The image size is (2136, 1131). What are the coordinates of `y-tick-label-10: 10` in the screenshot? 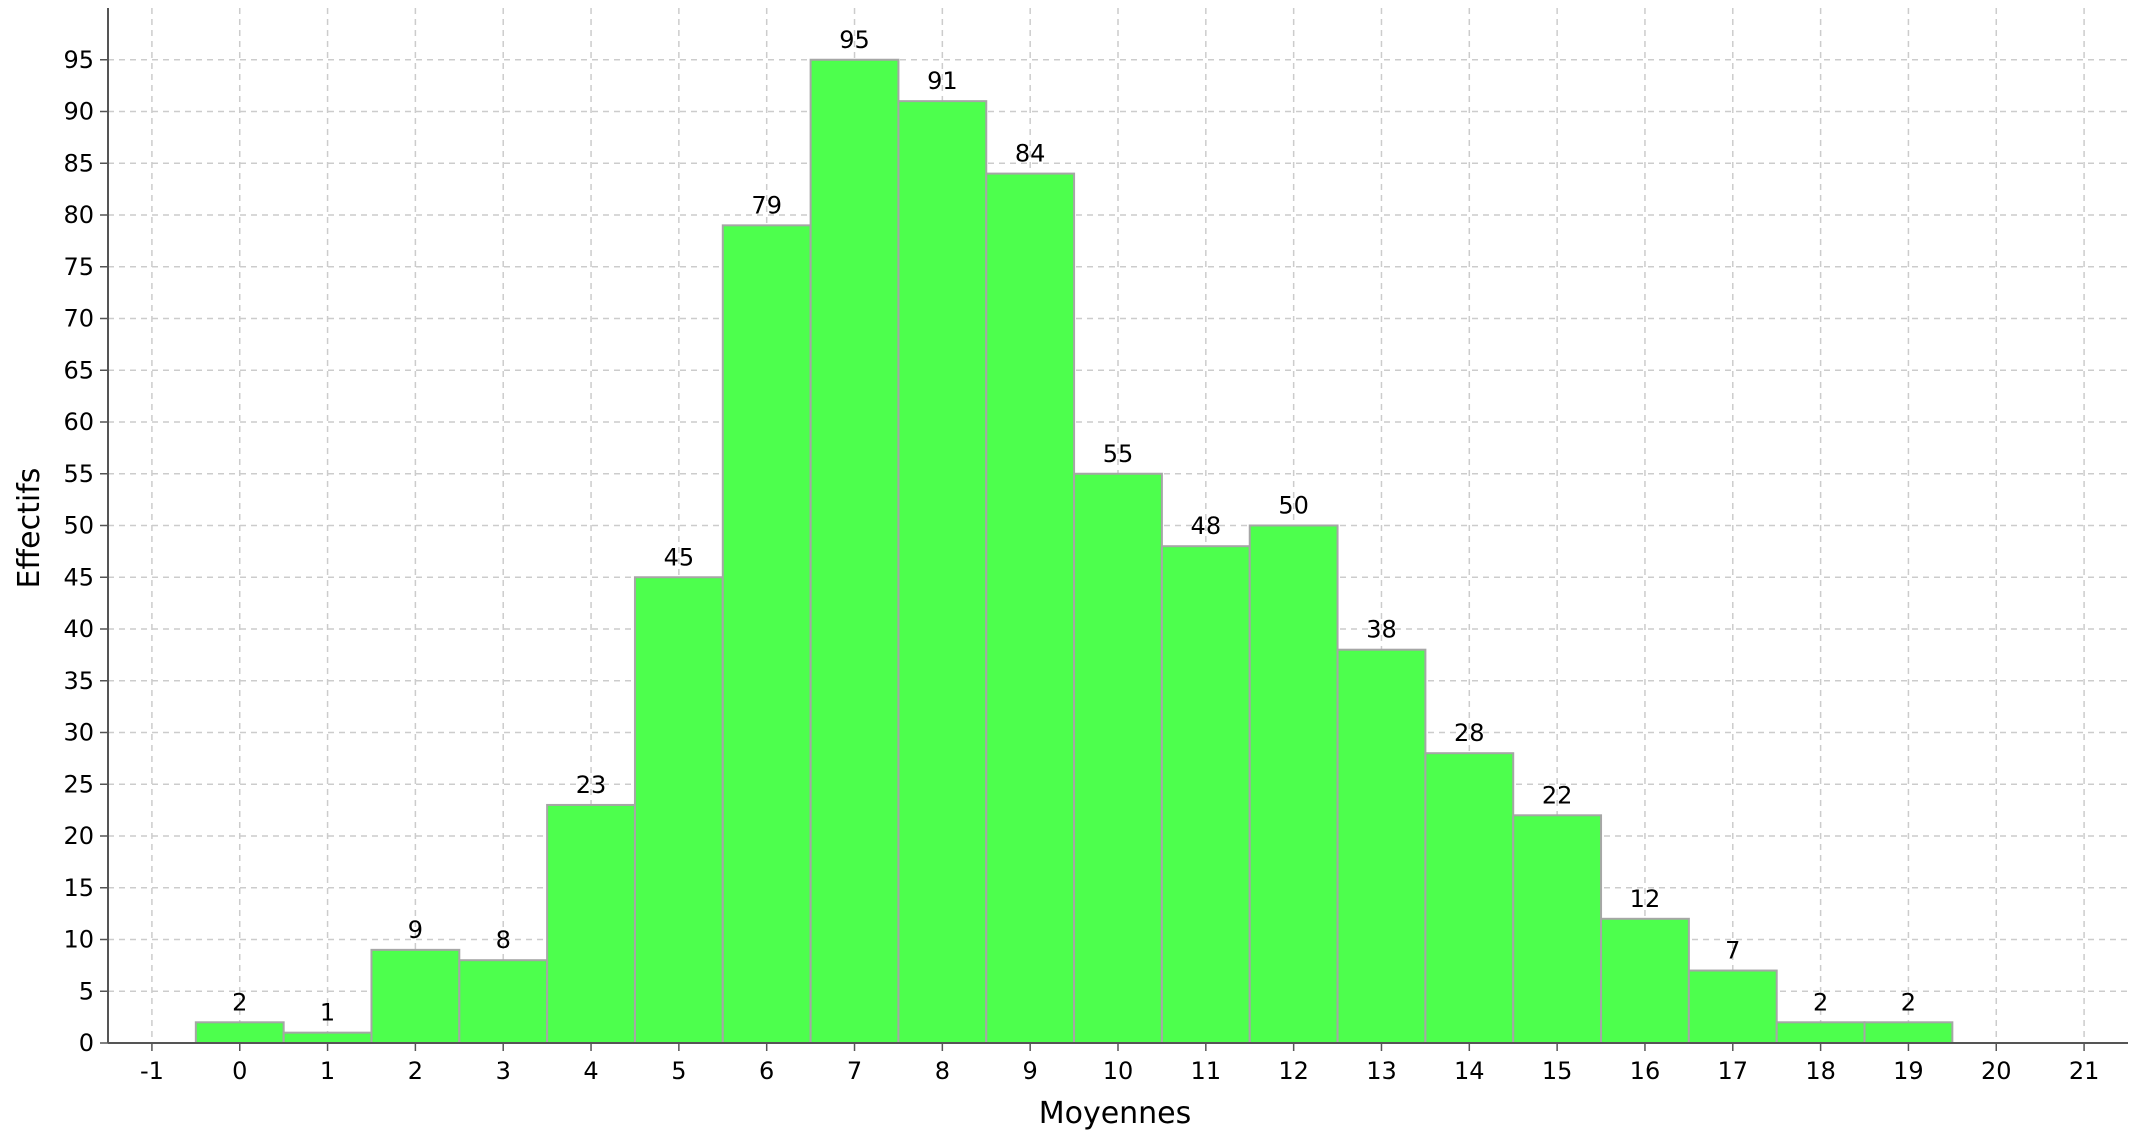 It's located at (78, 940).